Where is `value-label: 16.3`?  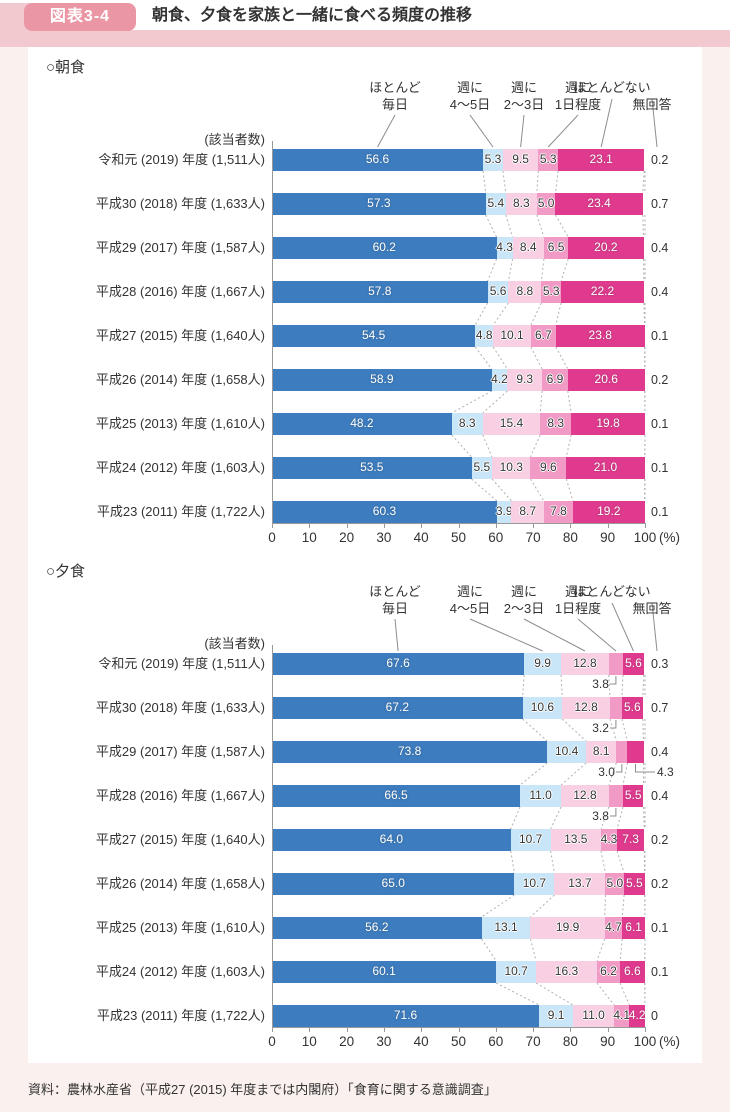 value-label: 16.3 is located at coordinates (566, 971).